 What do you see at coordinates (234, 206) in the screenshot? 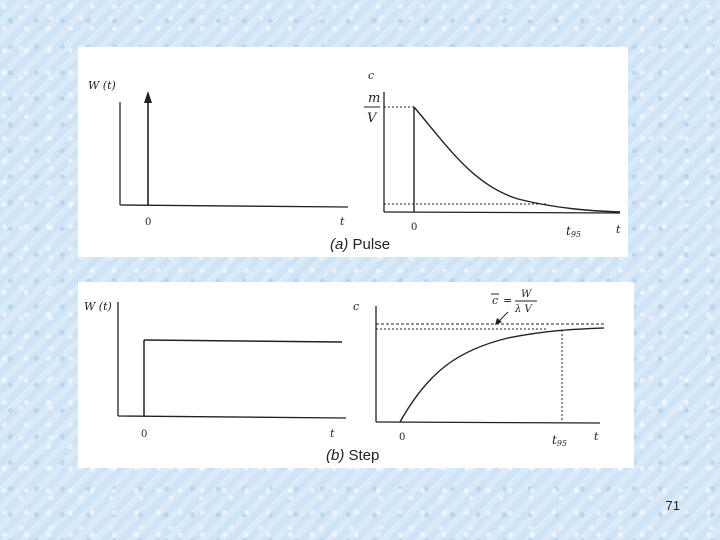
I see `pulse-input-xaxis` at bounding box center [234, 206].